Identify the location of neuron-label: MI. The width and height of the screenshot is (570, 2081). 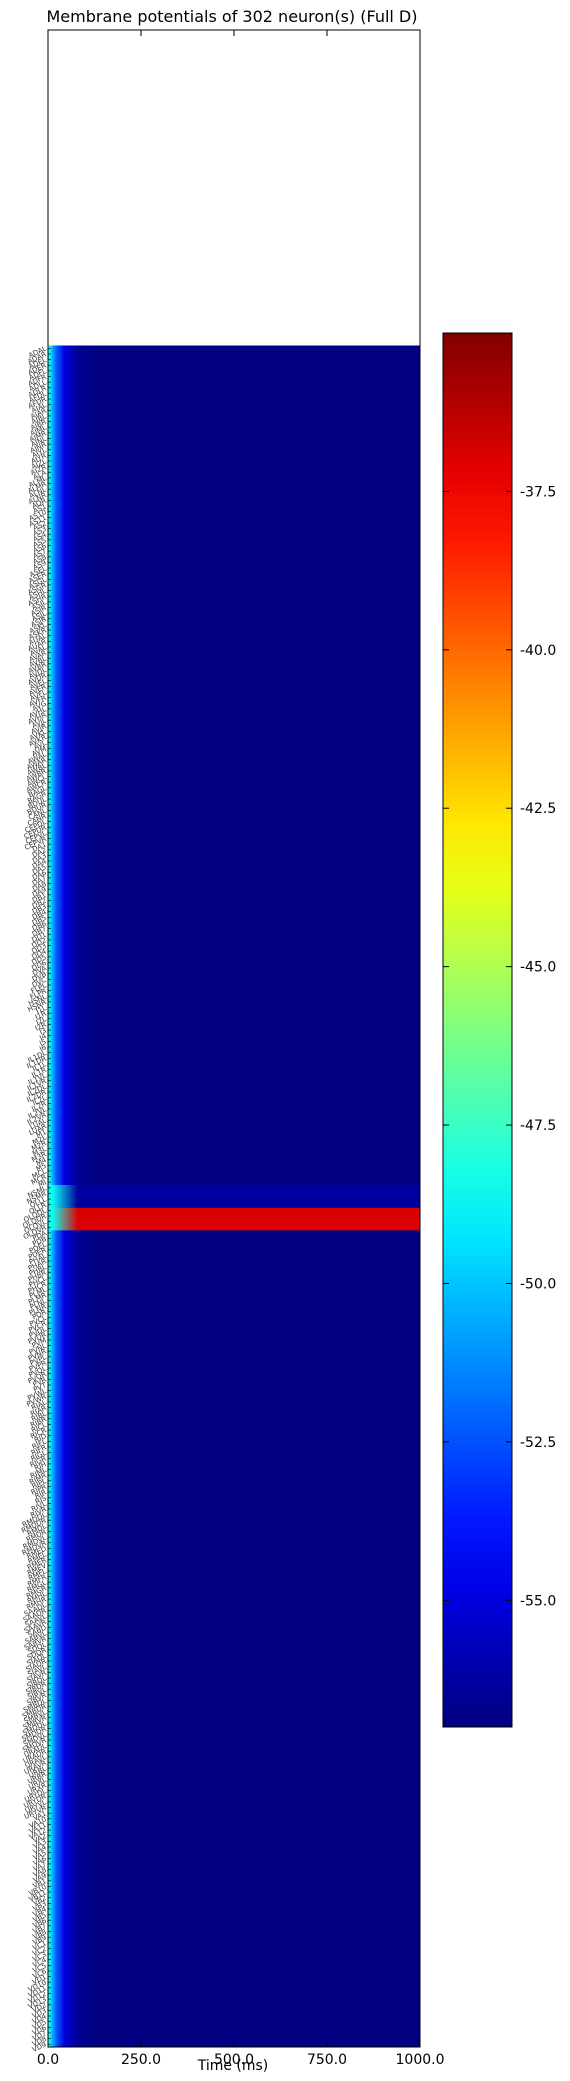
(42, 1184).